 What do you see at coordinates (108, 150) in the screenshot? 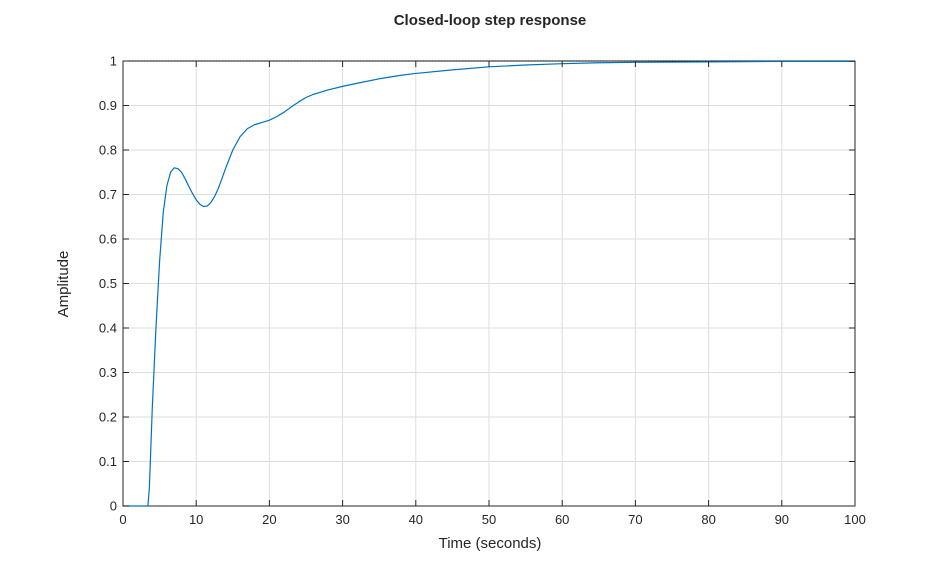
I see `y-tick-label: 0.8` at bounding box center [108, 150].